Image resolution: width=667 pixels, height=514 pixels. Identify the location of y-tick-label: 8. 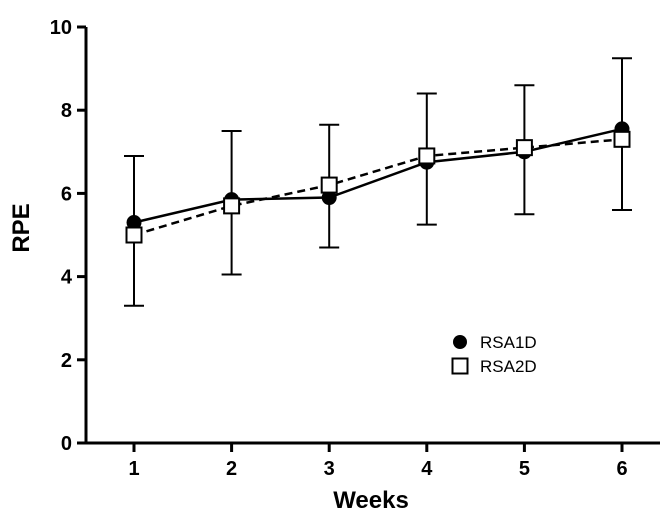
(66, 111).